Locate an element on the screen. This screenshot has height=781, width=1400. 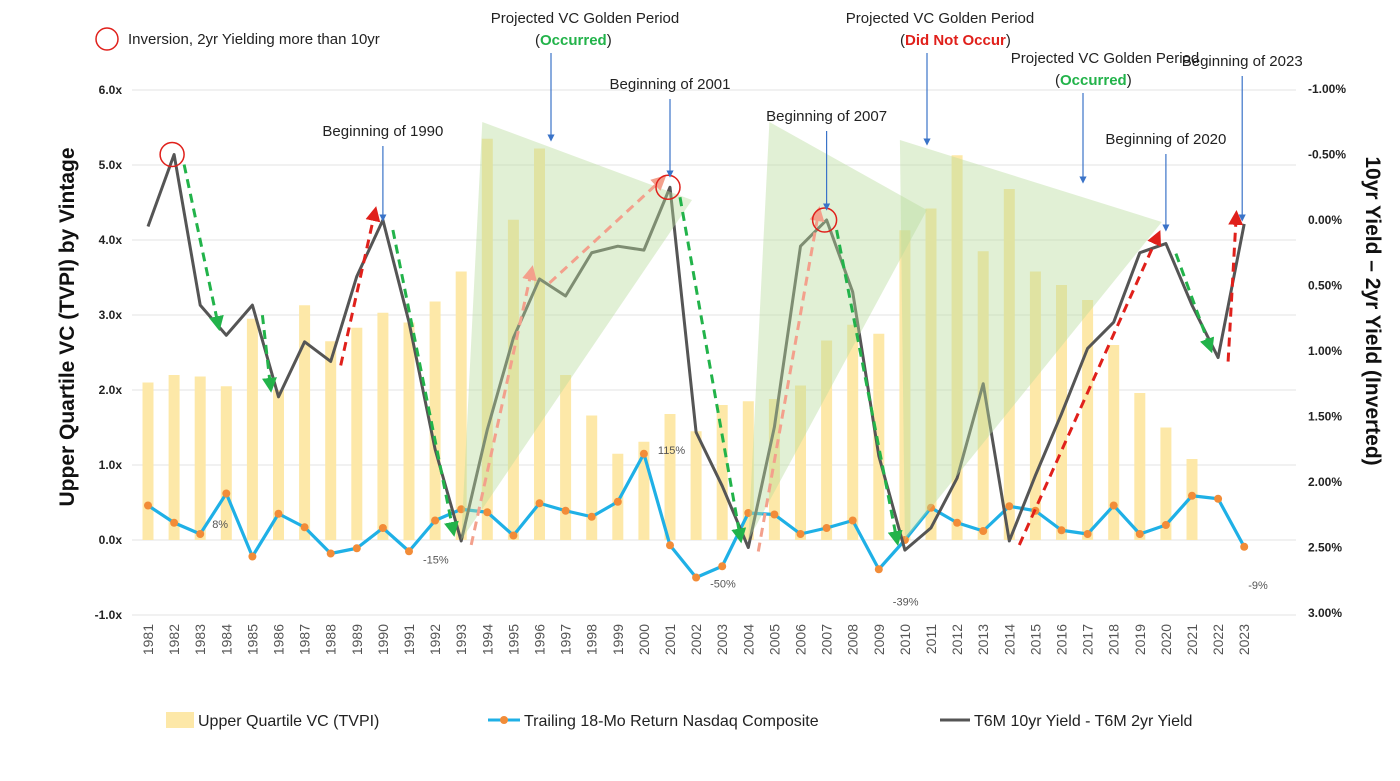
bar-1990 is located at coordinates (383, 426).